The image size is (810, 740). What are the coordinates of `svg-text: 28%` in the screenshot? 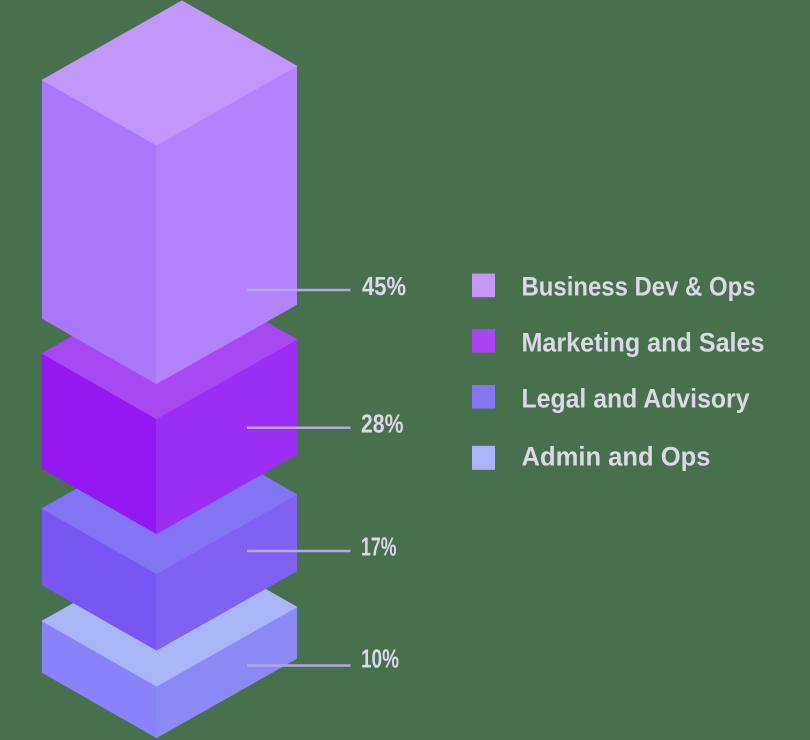 It's located at (382, 424).